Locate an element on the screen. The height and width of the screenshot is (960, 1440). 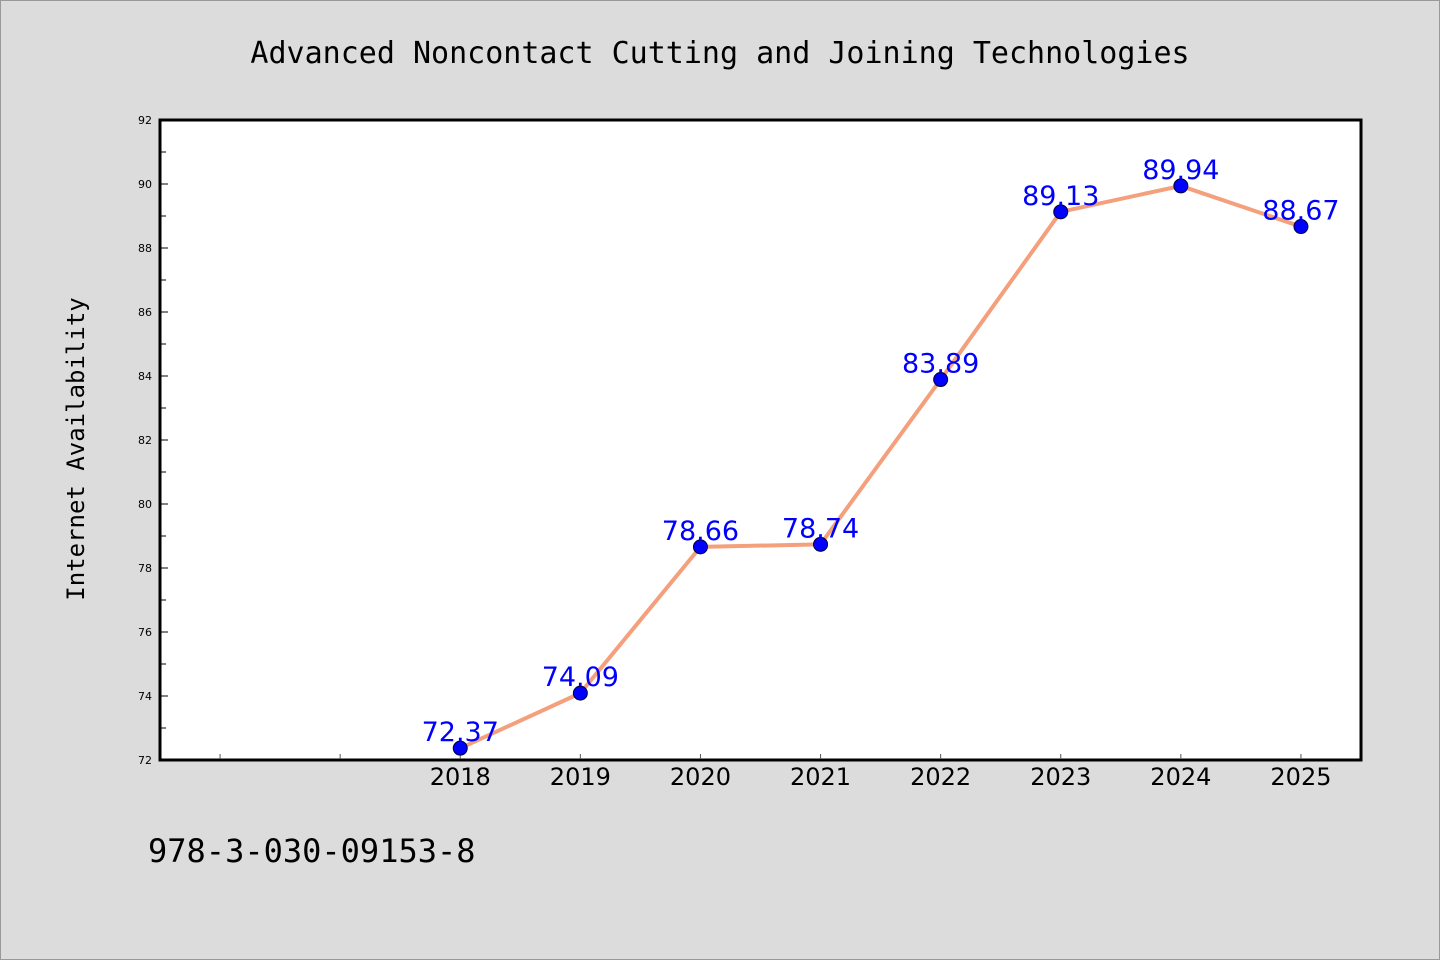
data-label: 88.67 is located at coordinates (1300, 211).